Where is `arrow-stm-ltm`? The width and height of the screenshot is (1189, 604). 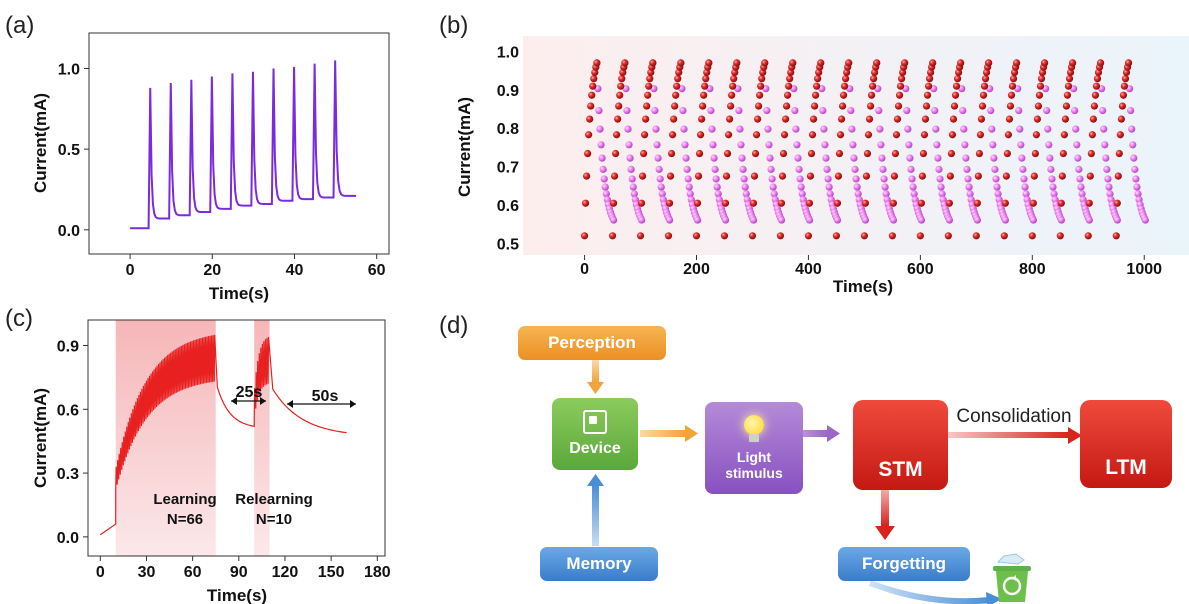
arrow-stm-ltm is located at coordinates (1008, 435).